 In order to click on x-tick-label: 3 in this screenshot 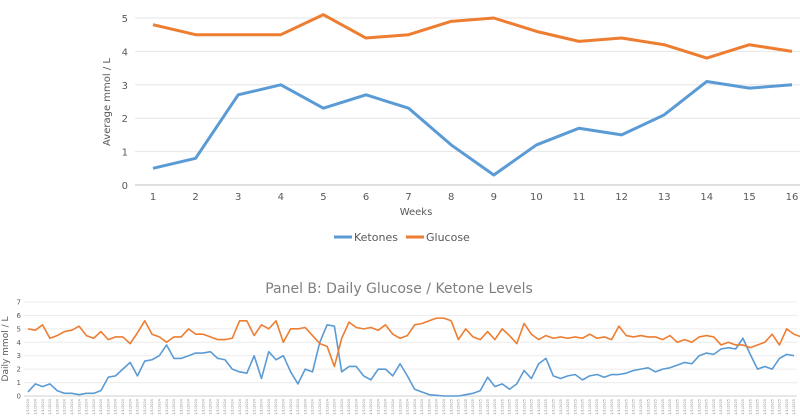, I will do `click(238, 197)`.